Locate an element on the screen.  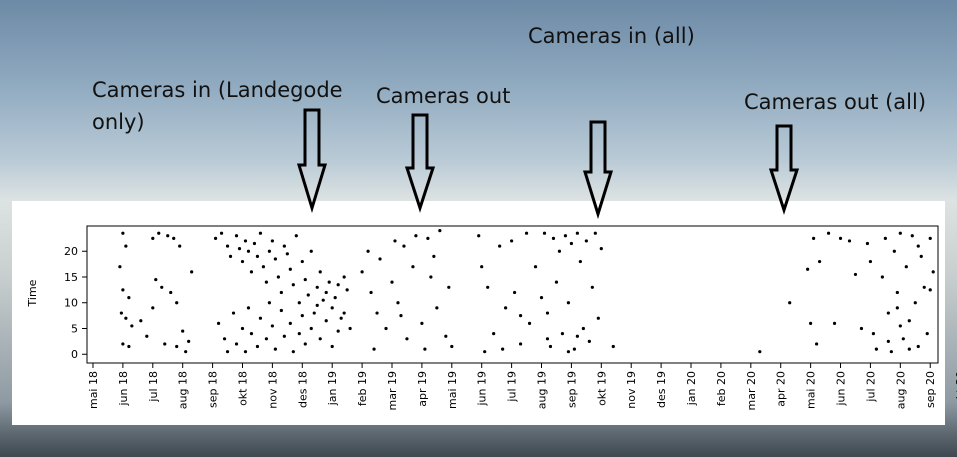
x-tick-label: mar 19 is located at coordinates (392, 390).